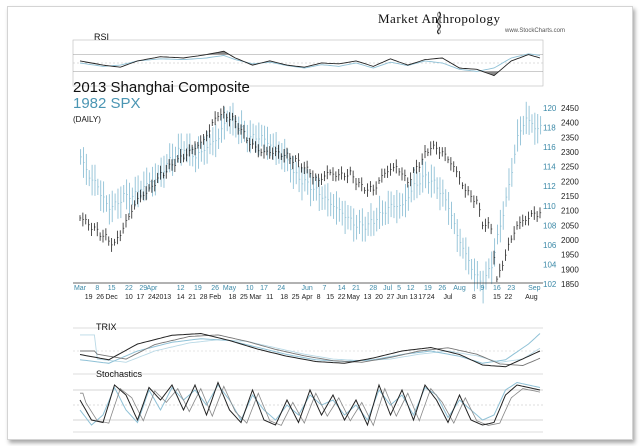 The height and width of the screenshot is (446, 640). I want to click on stochastics-plot, so click(308, 404).